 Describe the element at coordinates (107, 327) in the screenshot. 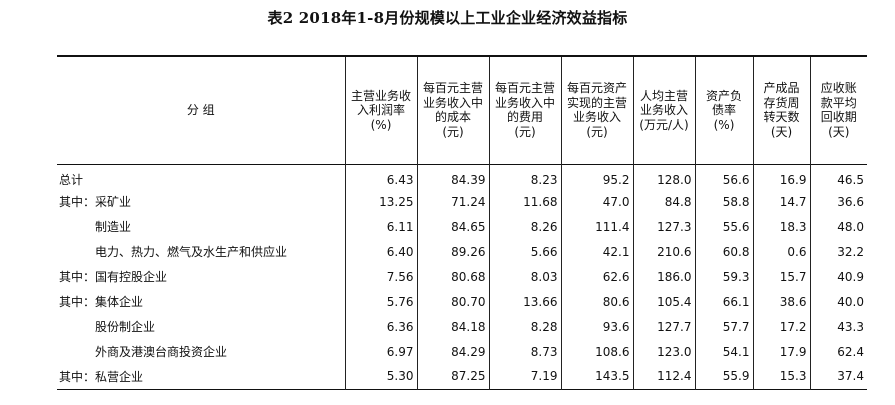

I see `row-label: 股份制企业` at that location.